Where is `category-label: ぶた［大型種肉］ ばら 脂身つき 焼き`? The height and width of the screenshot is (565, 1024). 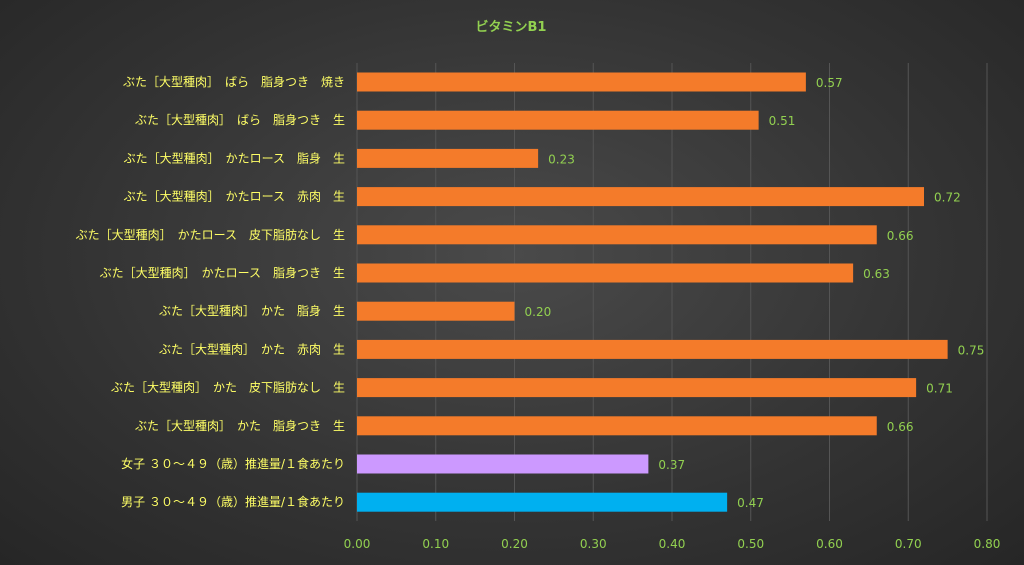
category-label: ぶた［大型種肉］ ばら 脂身つき 焼き is located at coordinates (234, 81).